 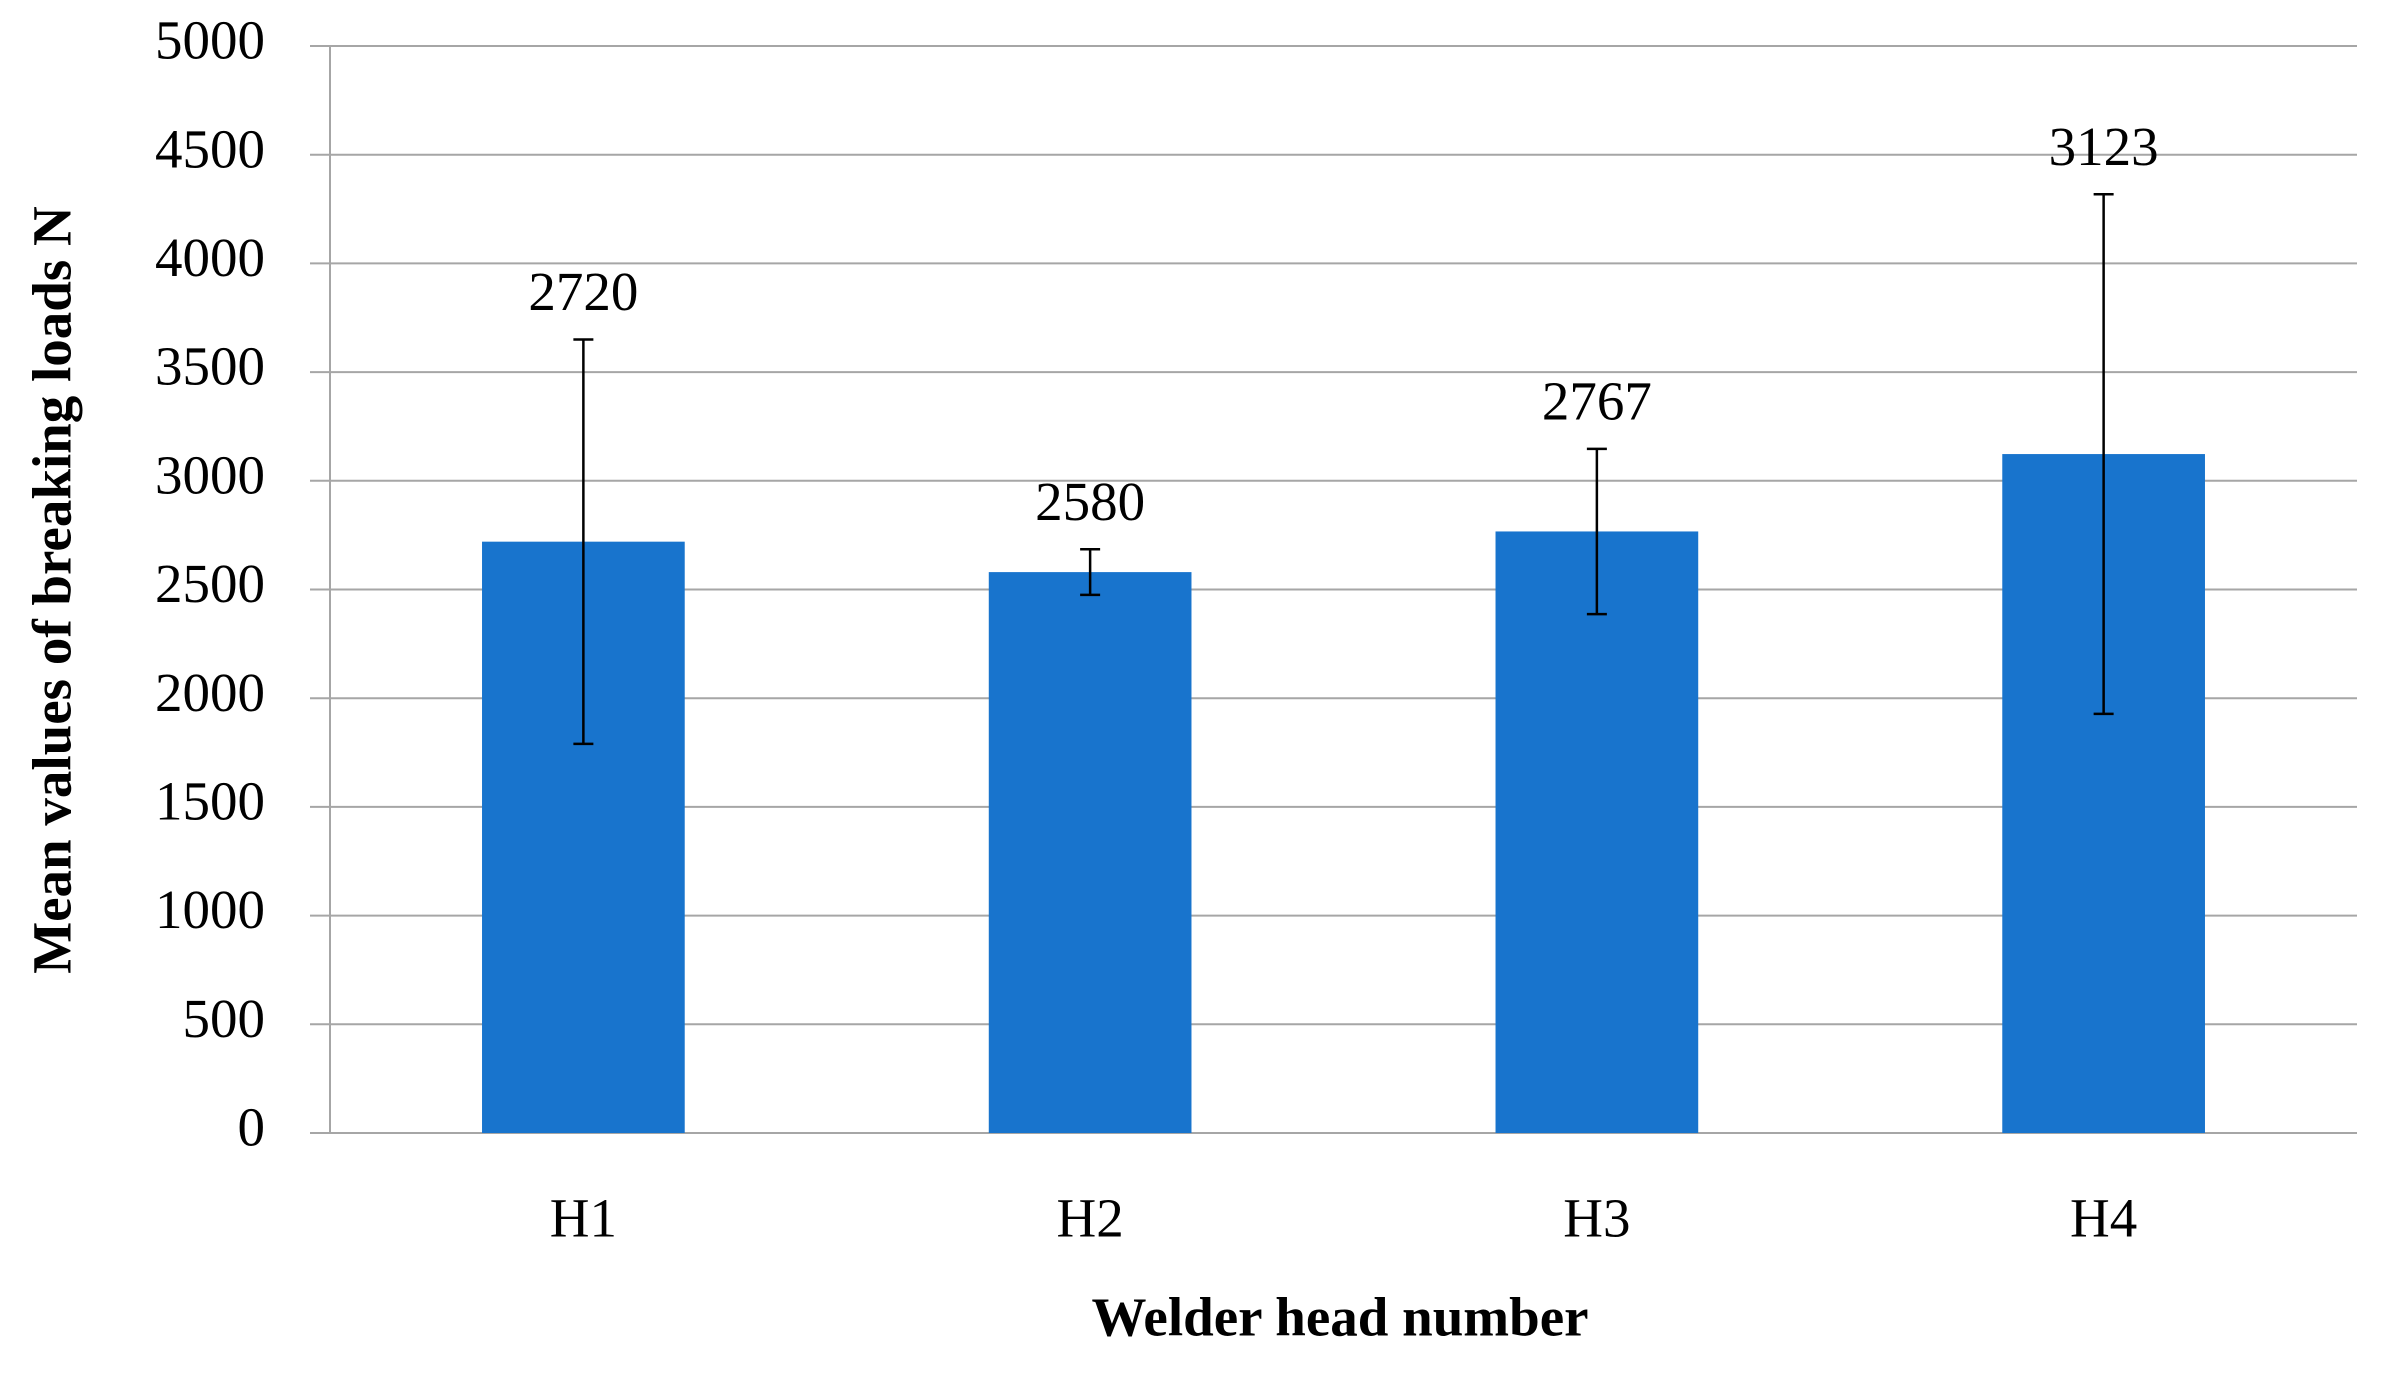 I want to click on y-tick-label: 500, so click(x=224, y=1018).